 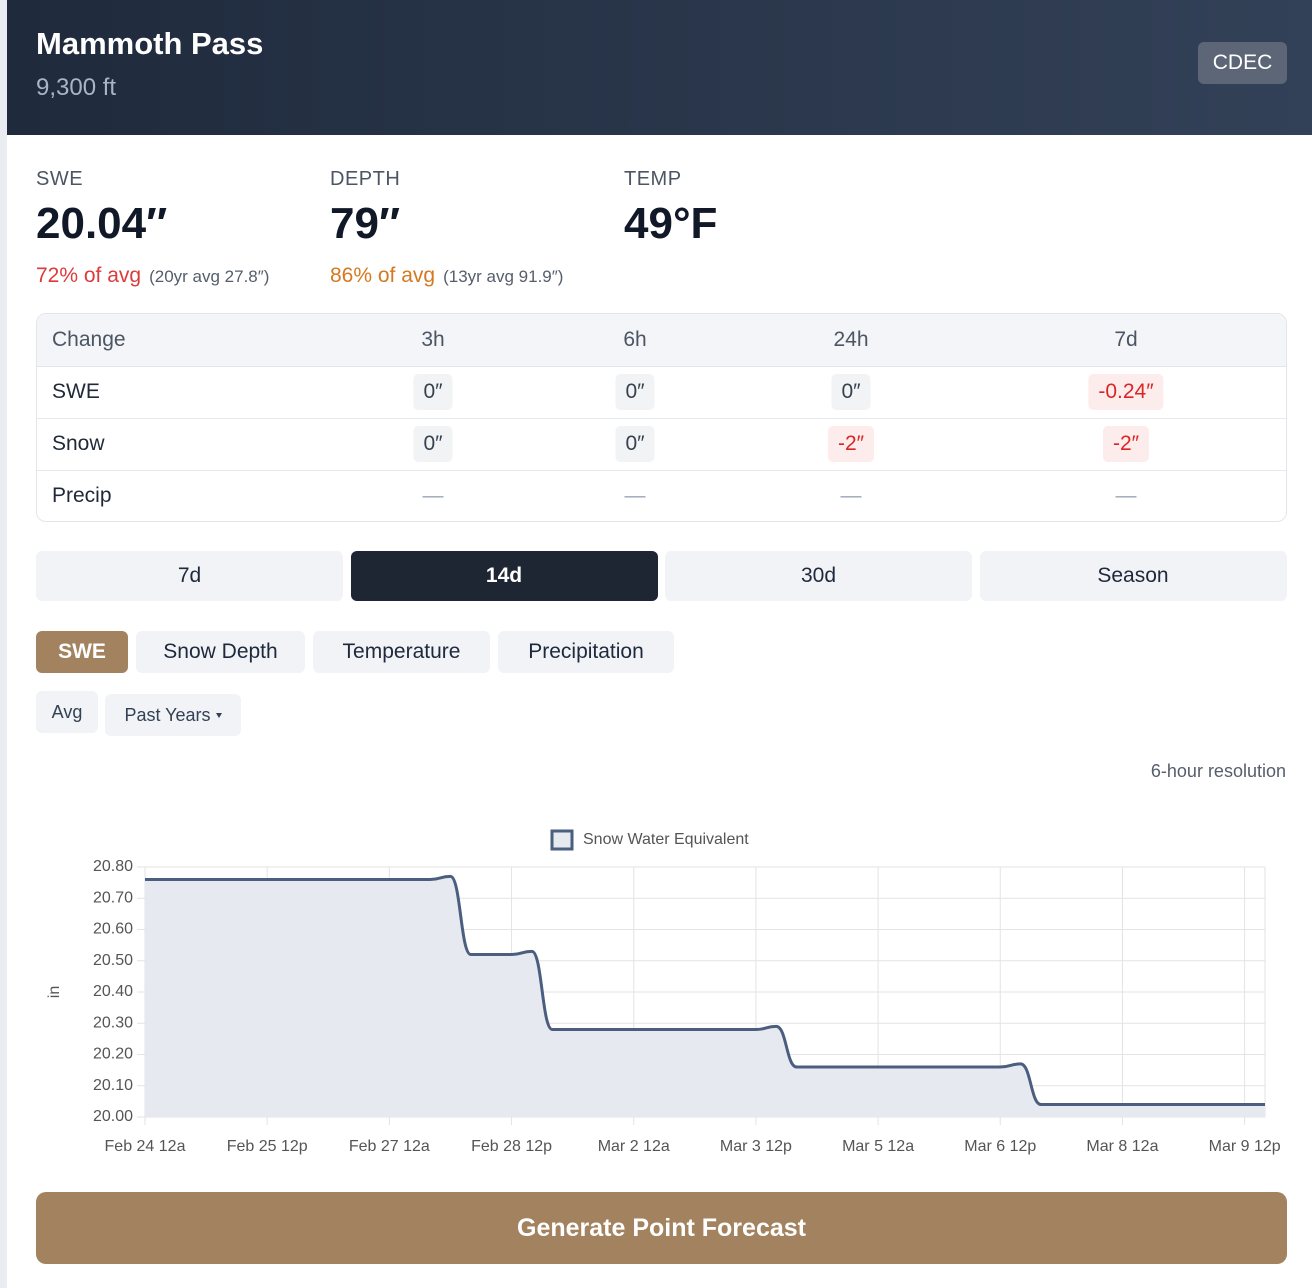 I want to click on stat-label: SWE, so click(x=60, y=179).